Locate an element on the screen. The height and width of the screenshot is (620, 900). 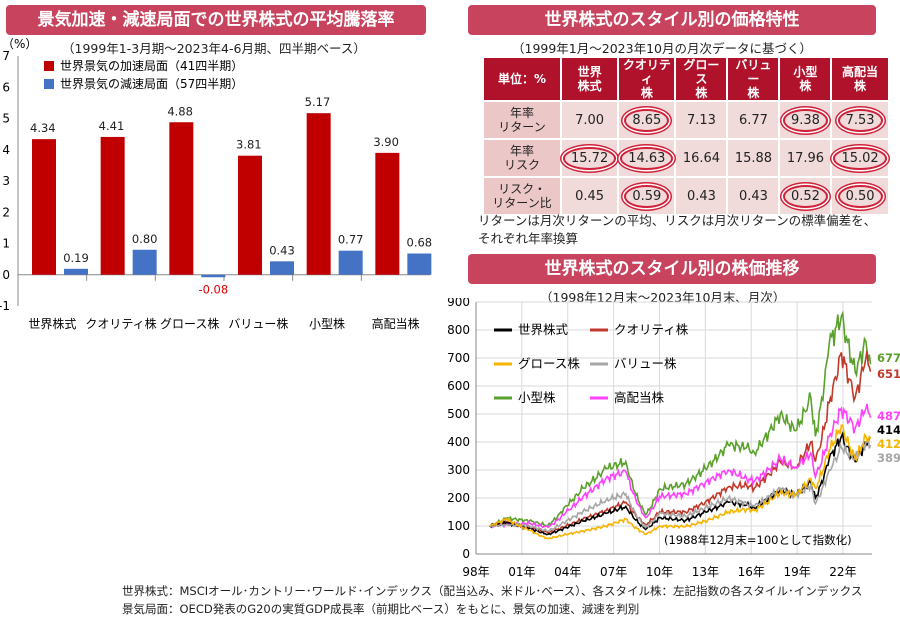
bar-value-label: 3.90 is located at coordinates (386, 142).